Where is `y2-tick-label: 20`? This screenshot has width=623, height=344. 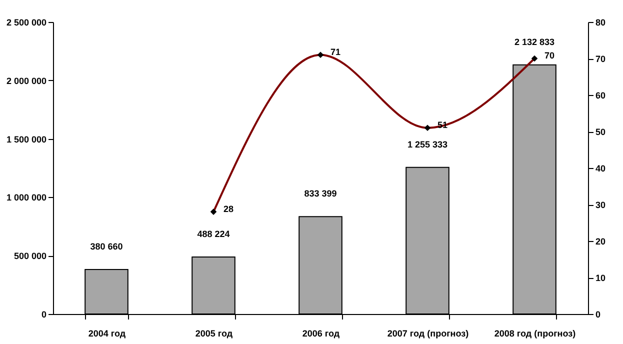 y2-tick-label: 20 is located at coordinates (601, 241).